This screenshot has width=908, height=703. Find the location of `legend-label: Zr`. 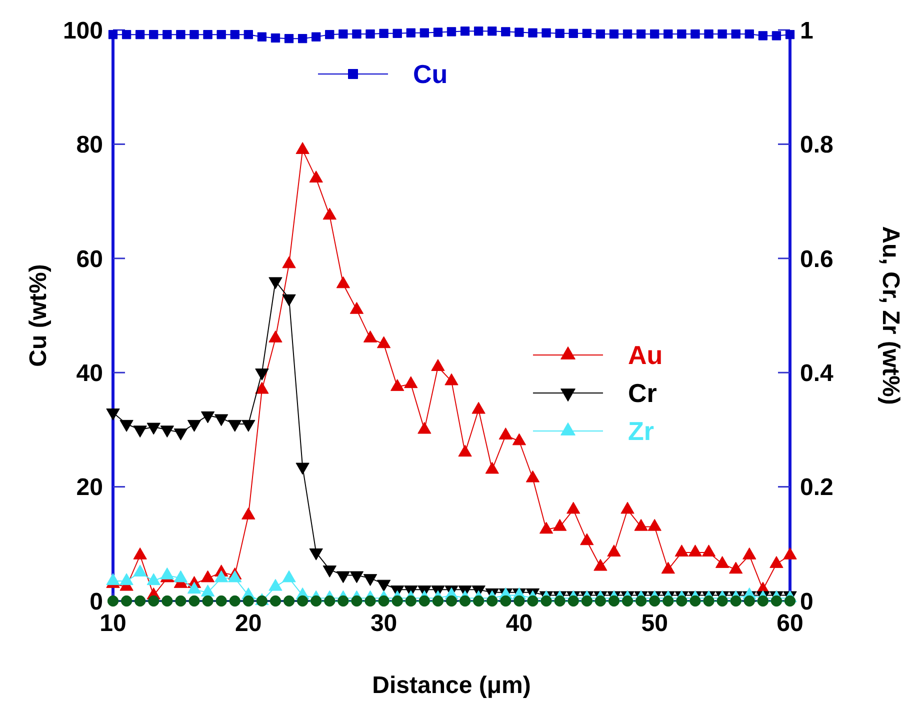

legend-label: Zr is located at coordinates (641, 431).